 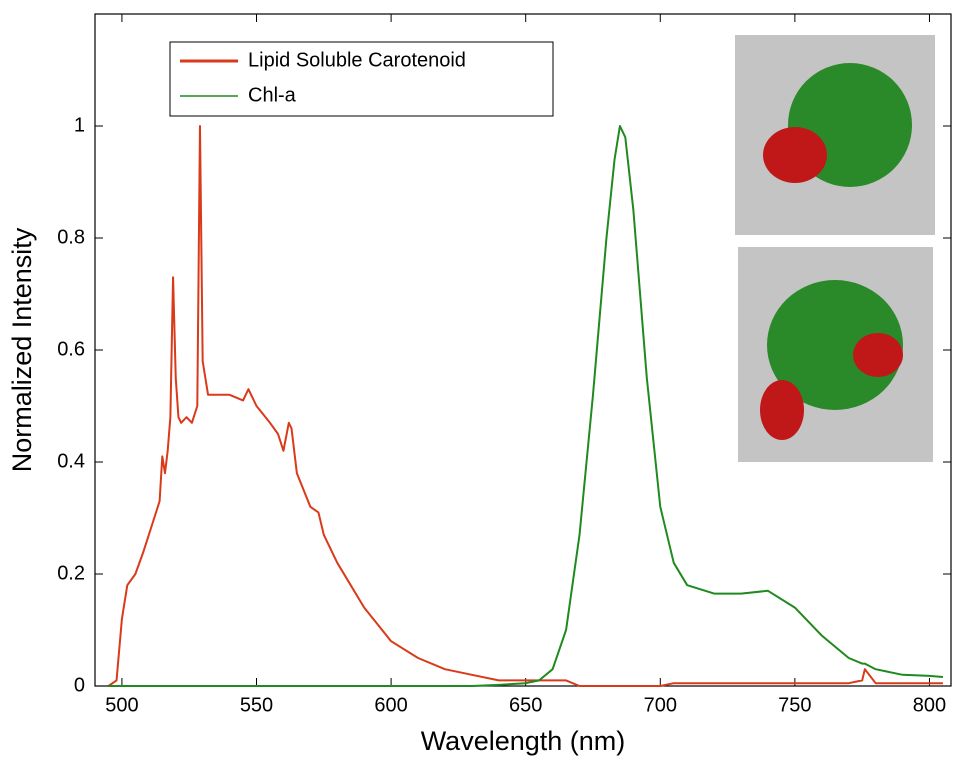 I want to click on x-tick-label: 500, so click(x=121, y=705).